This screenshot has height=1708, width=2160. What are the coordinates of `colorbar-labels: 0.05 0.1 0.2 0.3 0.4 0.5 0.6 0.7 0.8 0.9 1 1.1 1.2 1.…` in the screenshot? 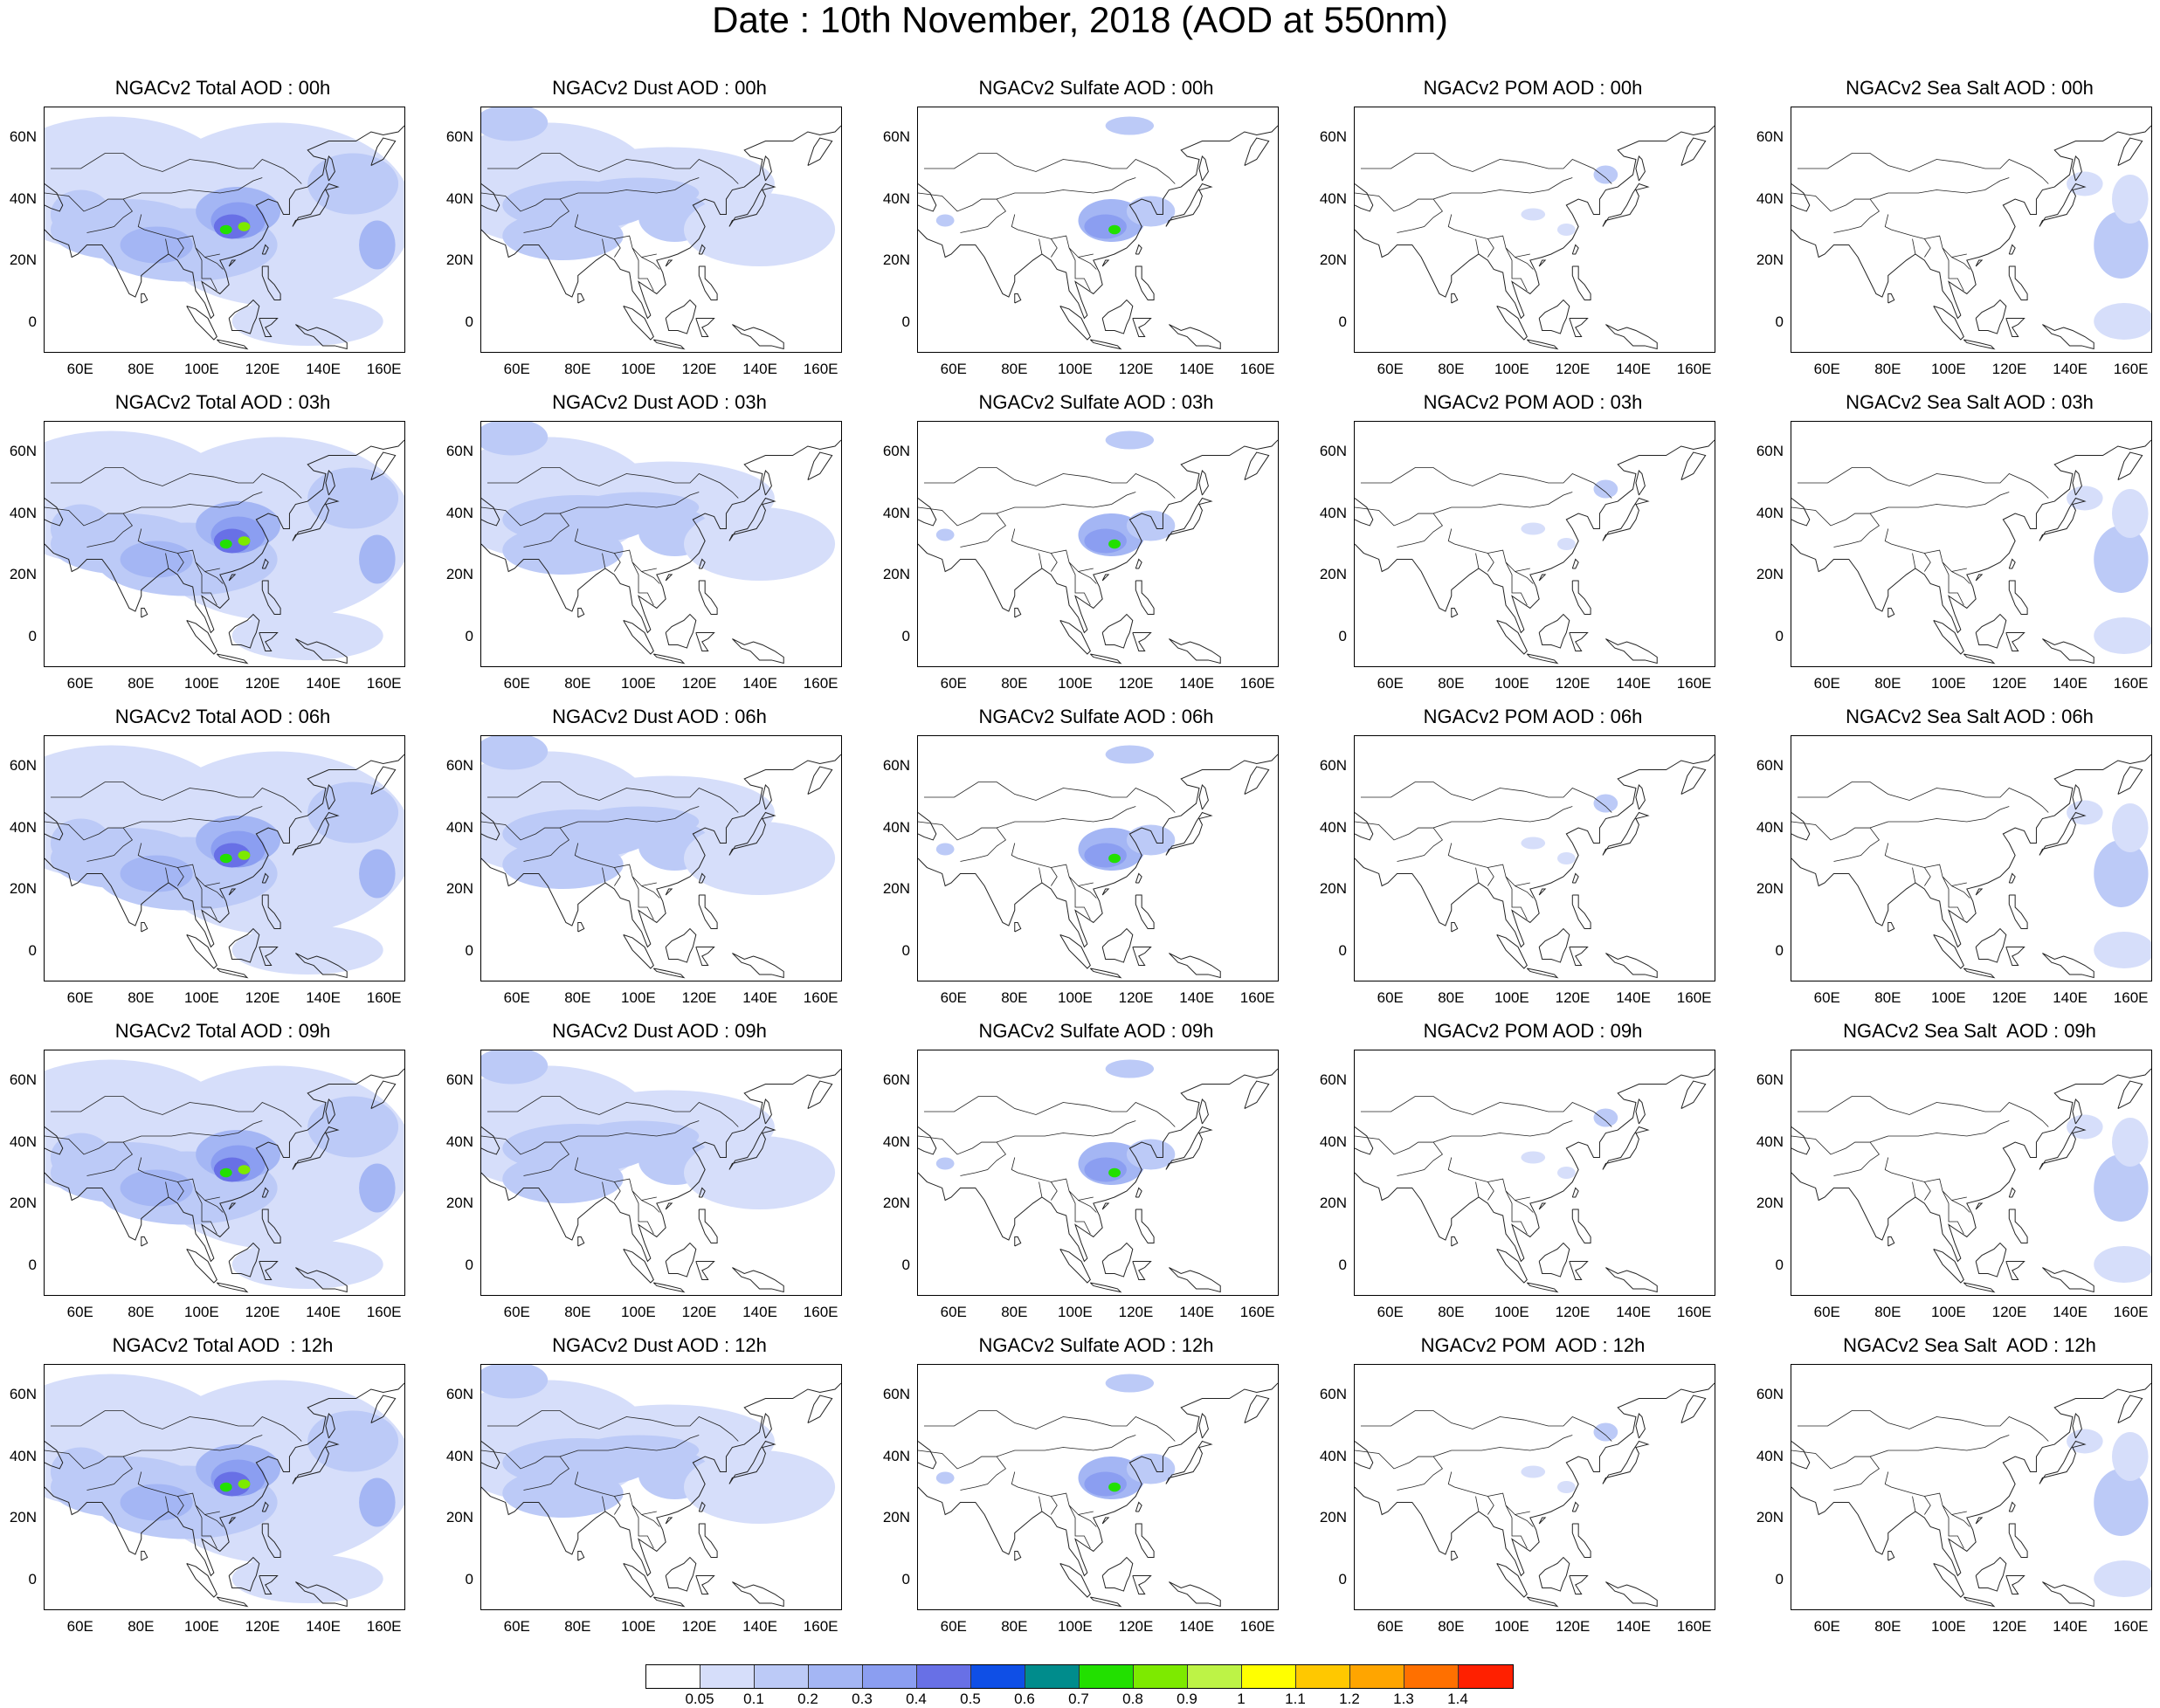 It's located at (1080, 1699).